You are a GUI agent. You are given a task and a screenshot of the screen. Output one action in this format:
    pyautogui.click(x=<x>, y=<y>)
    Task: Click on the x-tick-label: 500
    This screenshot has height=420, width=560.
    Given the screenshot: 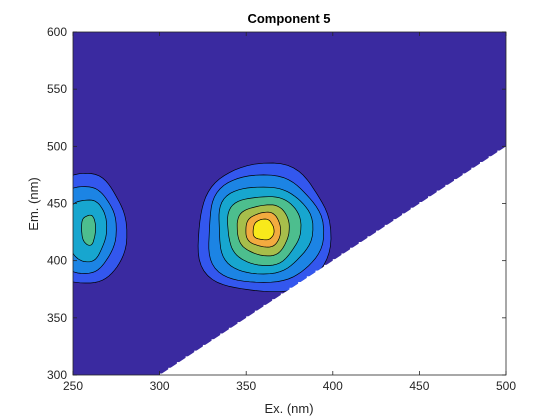 What is the action you would take?
    pyautogui.click(x=506, y=386)
    